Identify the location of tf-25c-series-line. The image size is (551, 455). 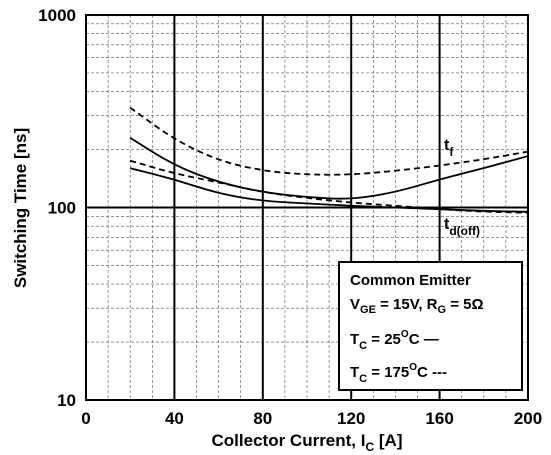
(329, 168).